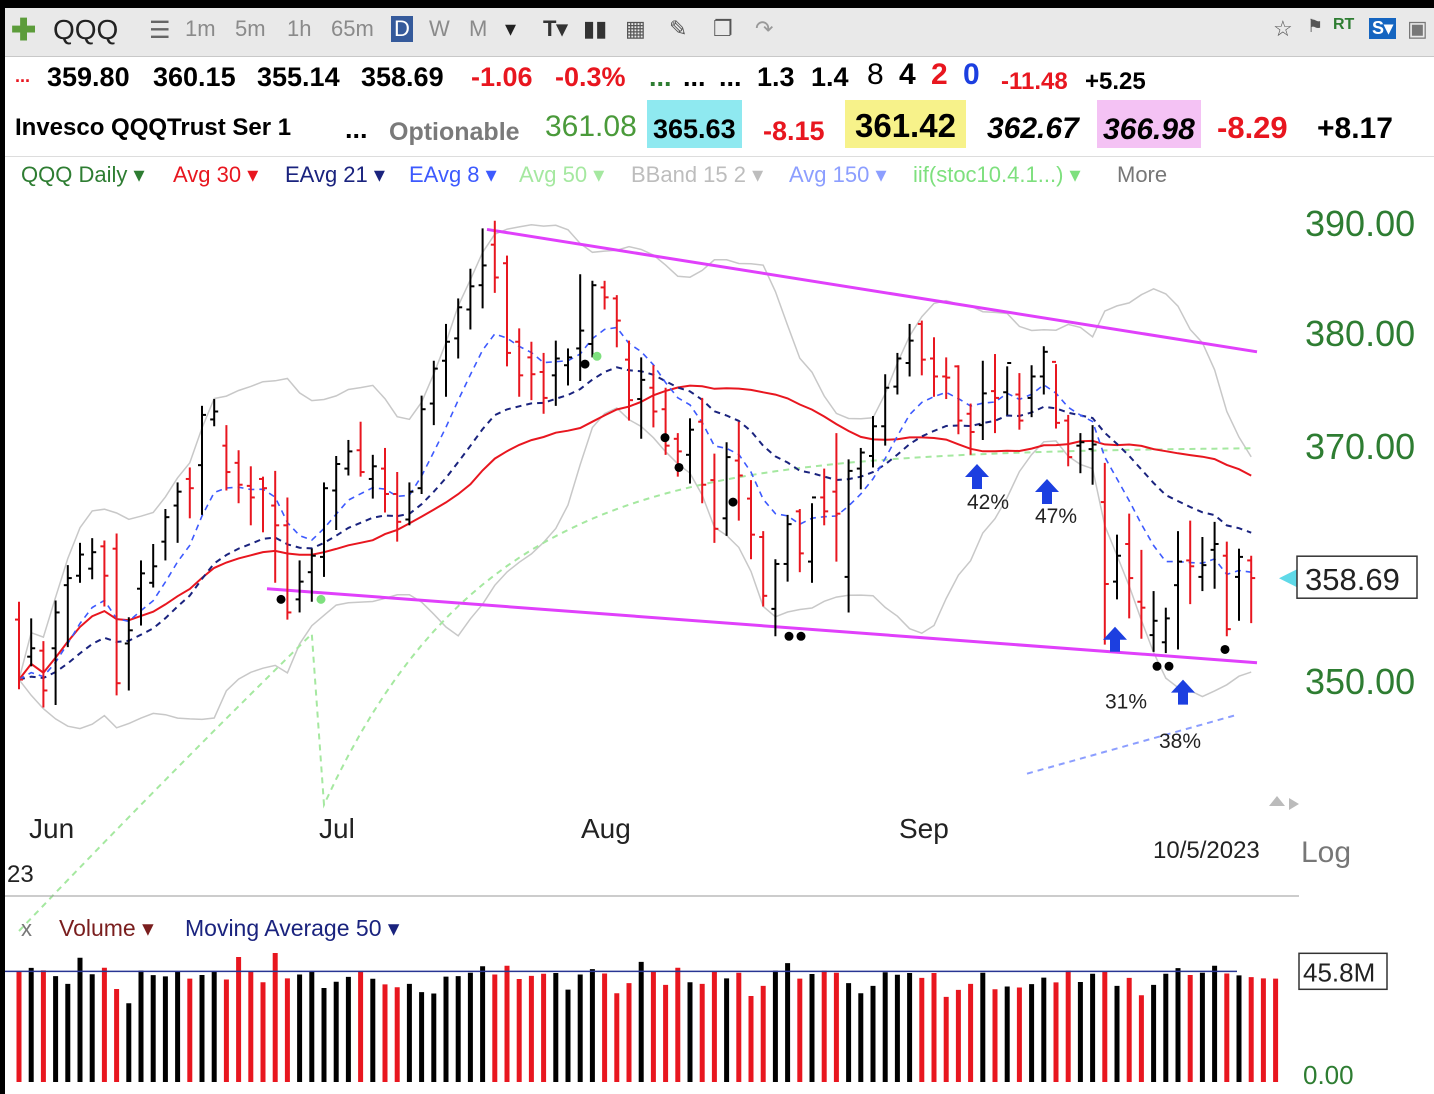 The image size is (1434, 1094). What do you see at coordinates (1056, 516) in the screenshot?
I see `annotation-1: 47%` at bounding box center [1056, 516].